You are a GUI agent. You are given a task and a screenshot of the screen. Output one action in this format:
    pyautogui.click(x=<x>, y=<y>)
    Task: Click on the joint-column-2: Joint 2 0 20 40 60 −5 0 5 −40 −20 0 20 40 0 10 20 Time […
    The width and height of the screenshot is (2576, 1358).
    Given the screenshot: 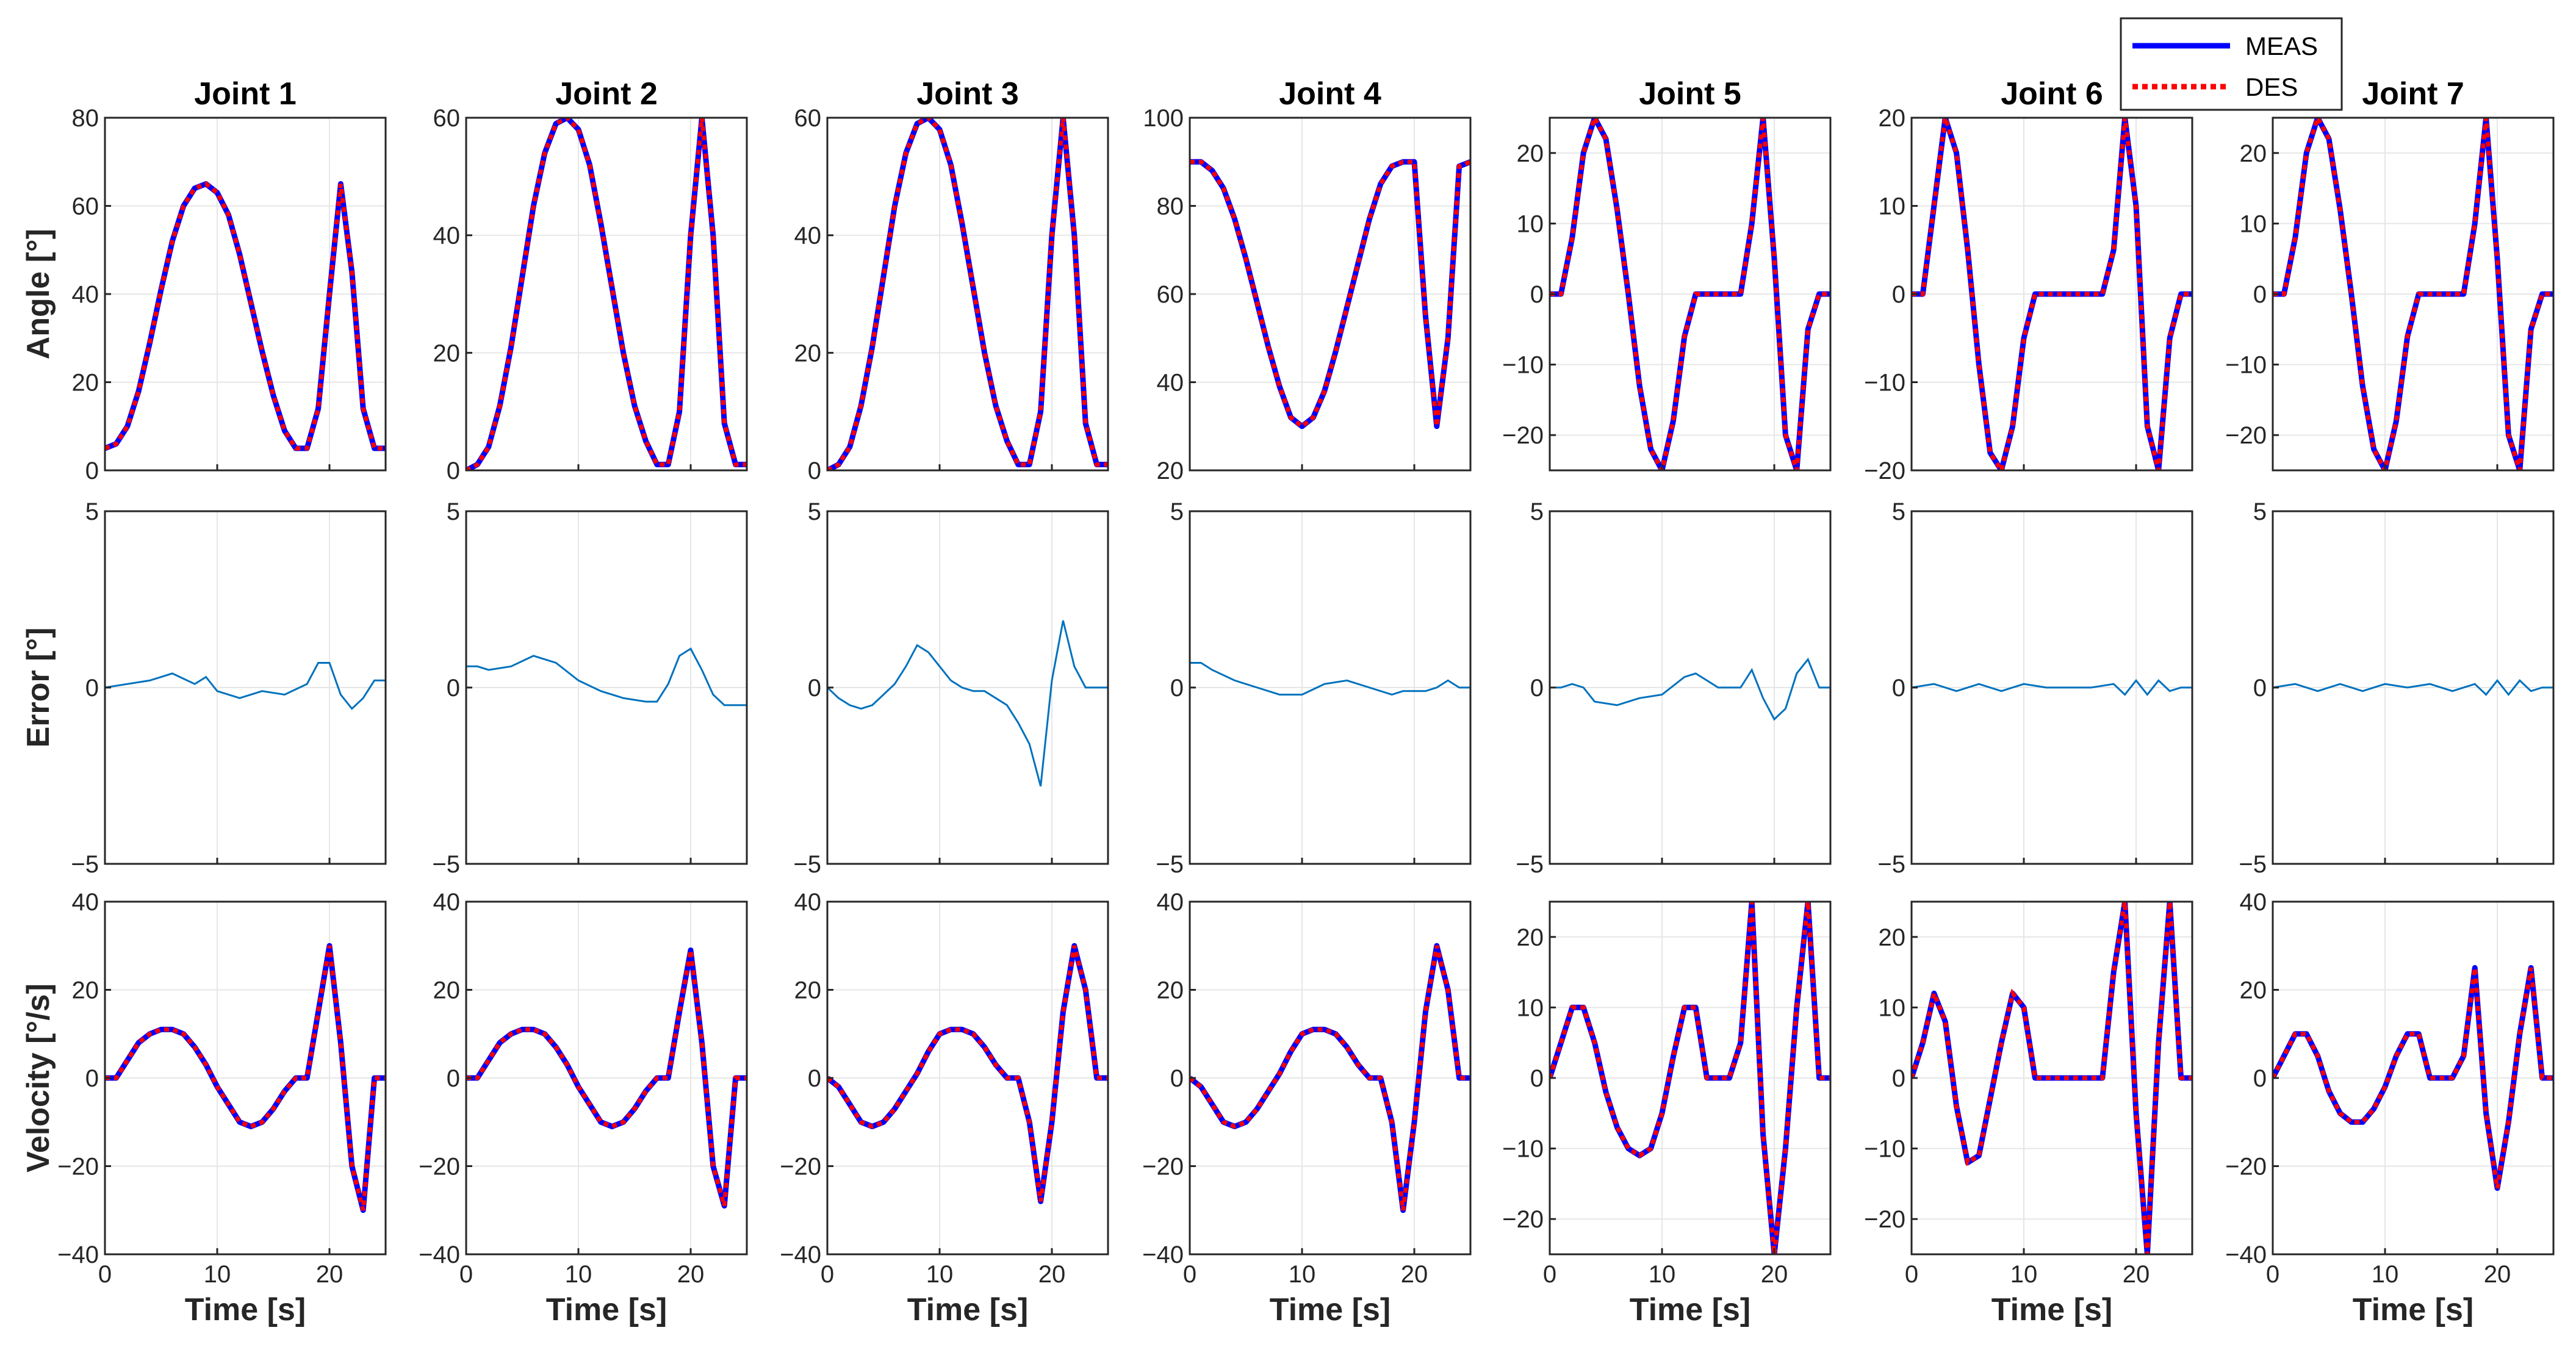 What is the action you would take?
    pyautogui.click(x=583, y=701)
    